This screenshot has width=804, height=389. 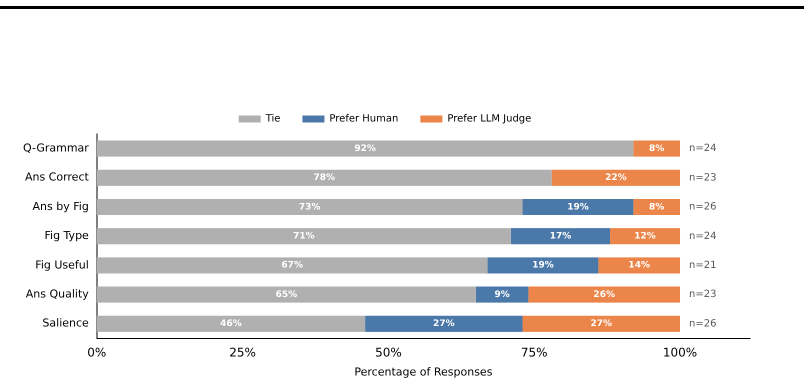 What do you see at coordinates (702, 265) in the screenshot?
I see `annotation: n=21` at bounding box center [702, 265].